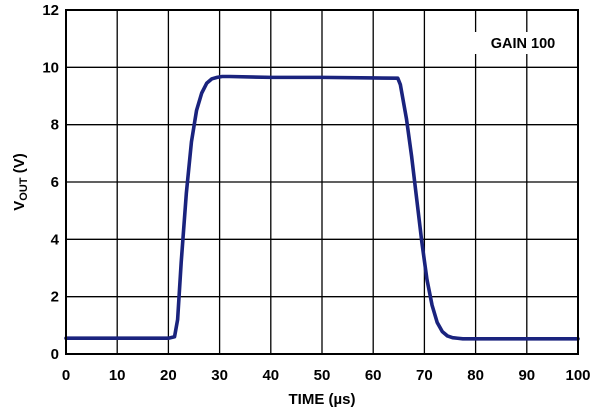 This screenshot has height=419, width=609. I want to click on x-tick-label: 80, so click(475, 375).